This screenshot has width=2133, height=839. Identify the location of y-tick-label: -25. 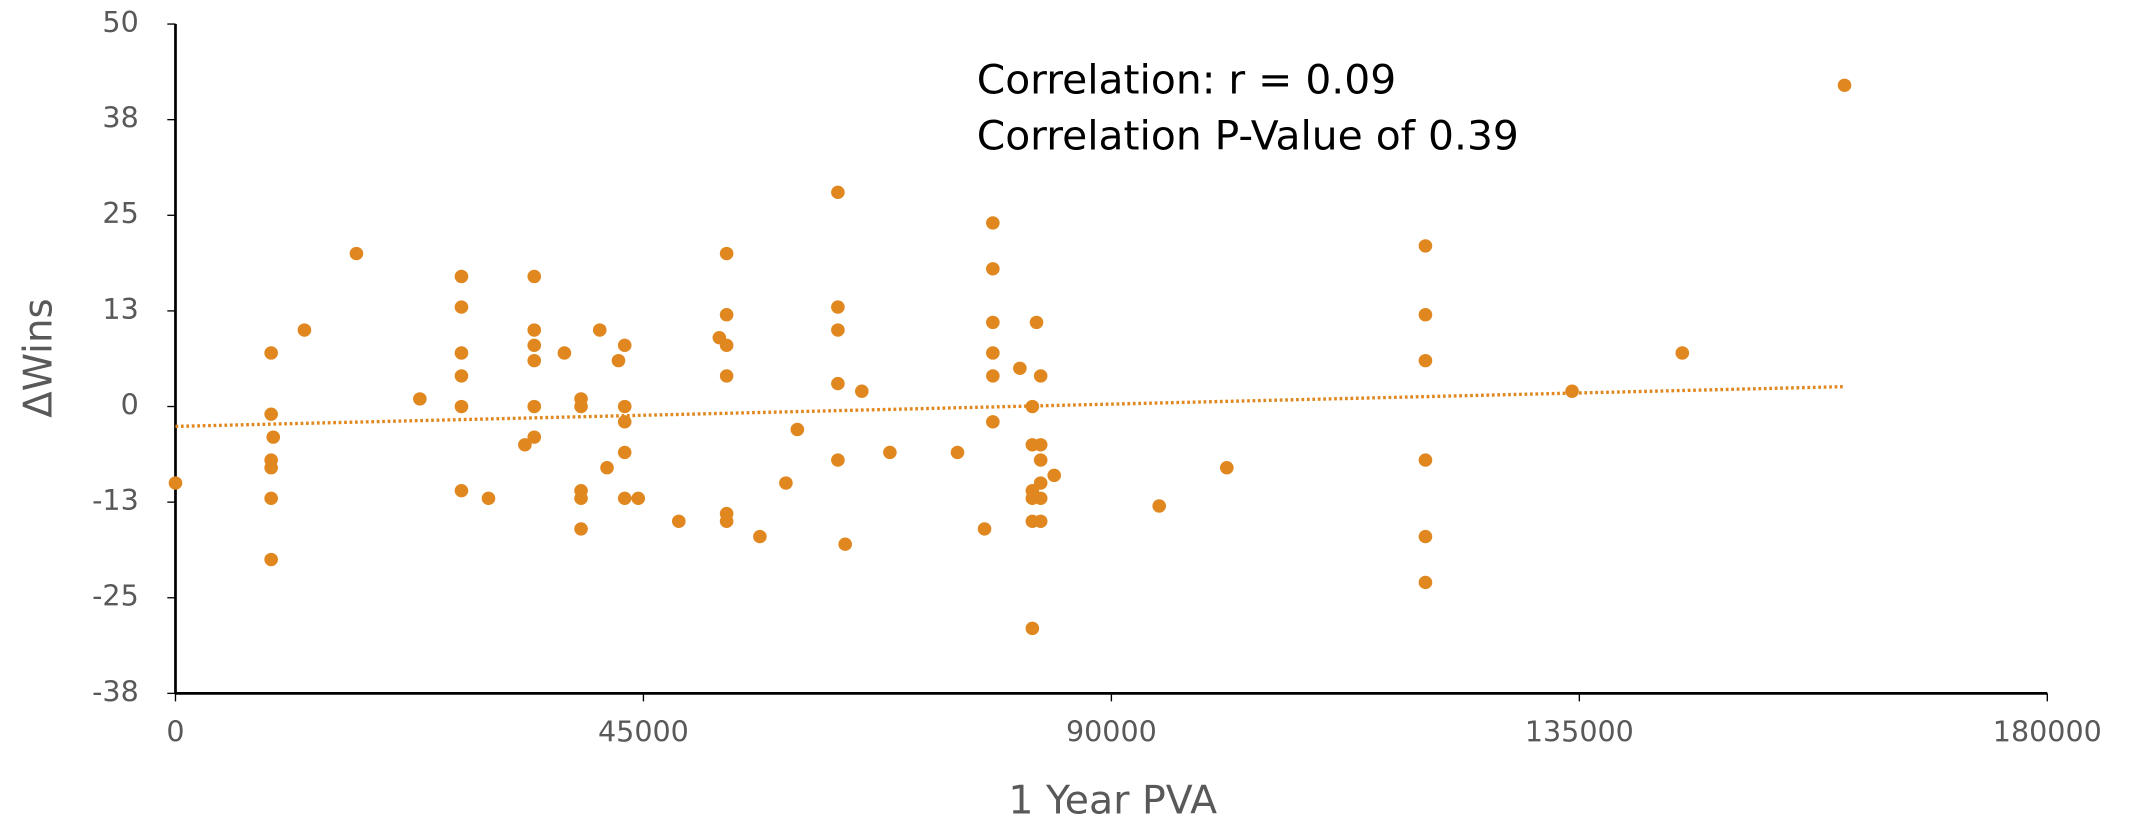
(115, 596).